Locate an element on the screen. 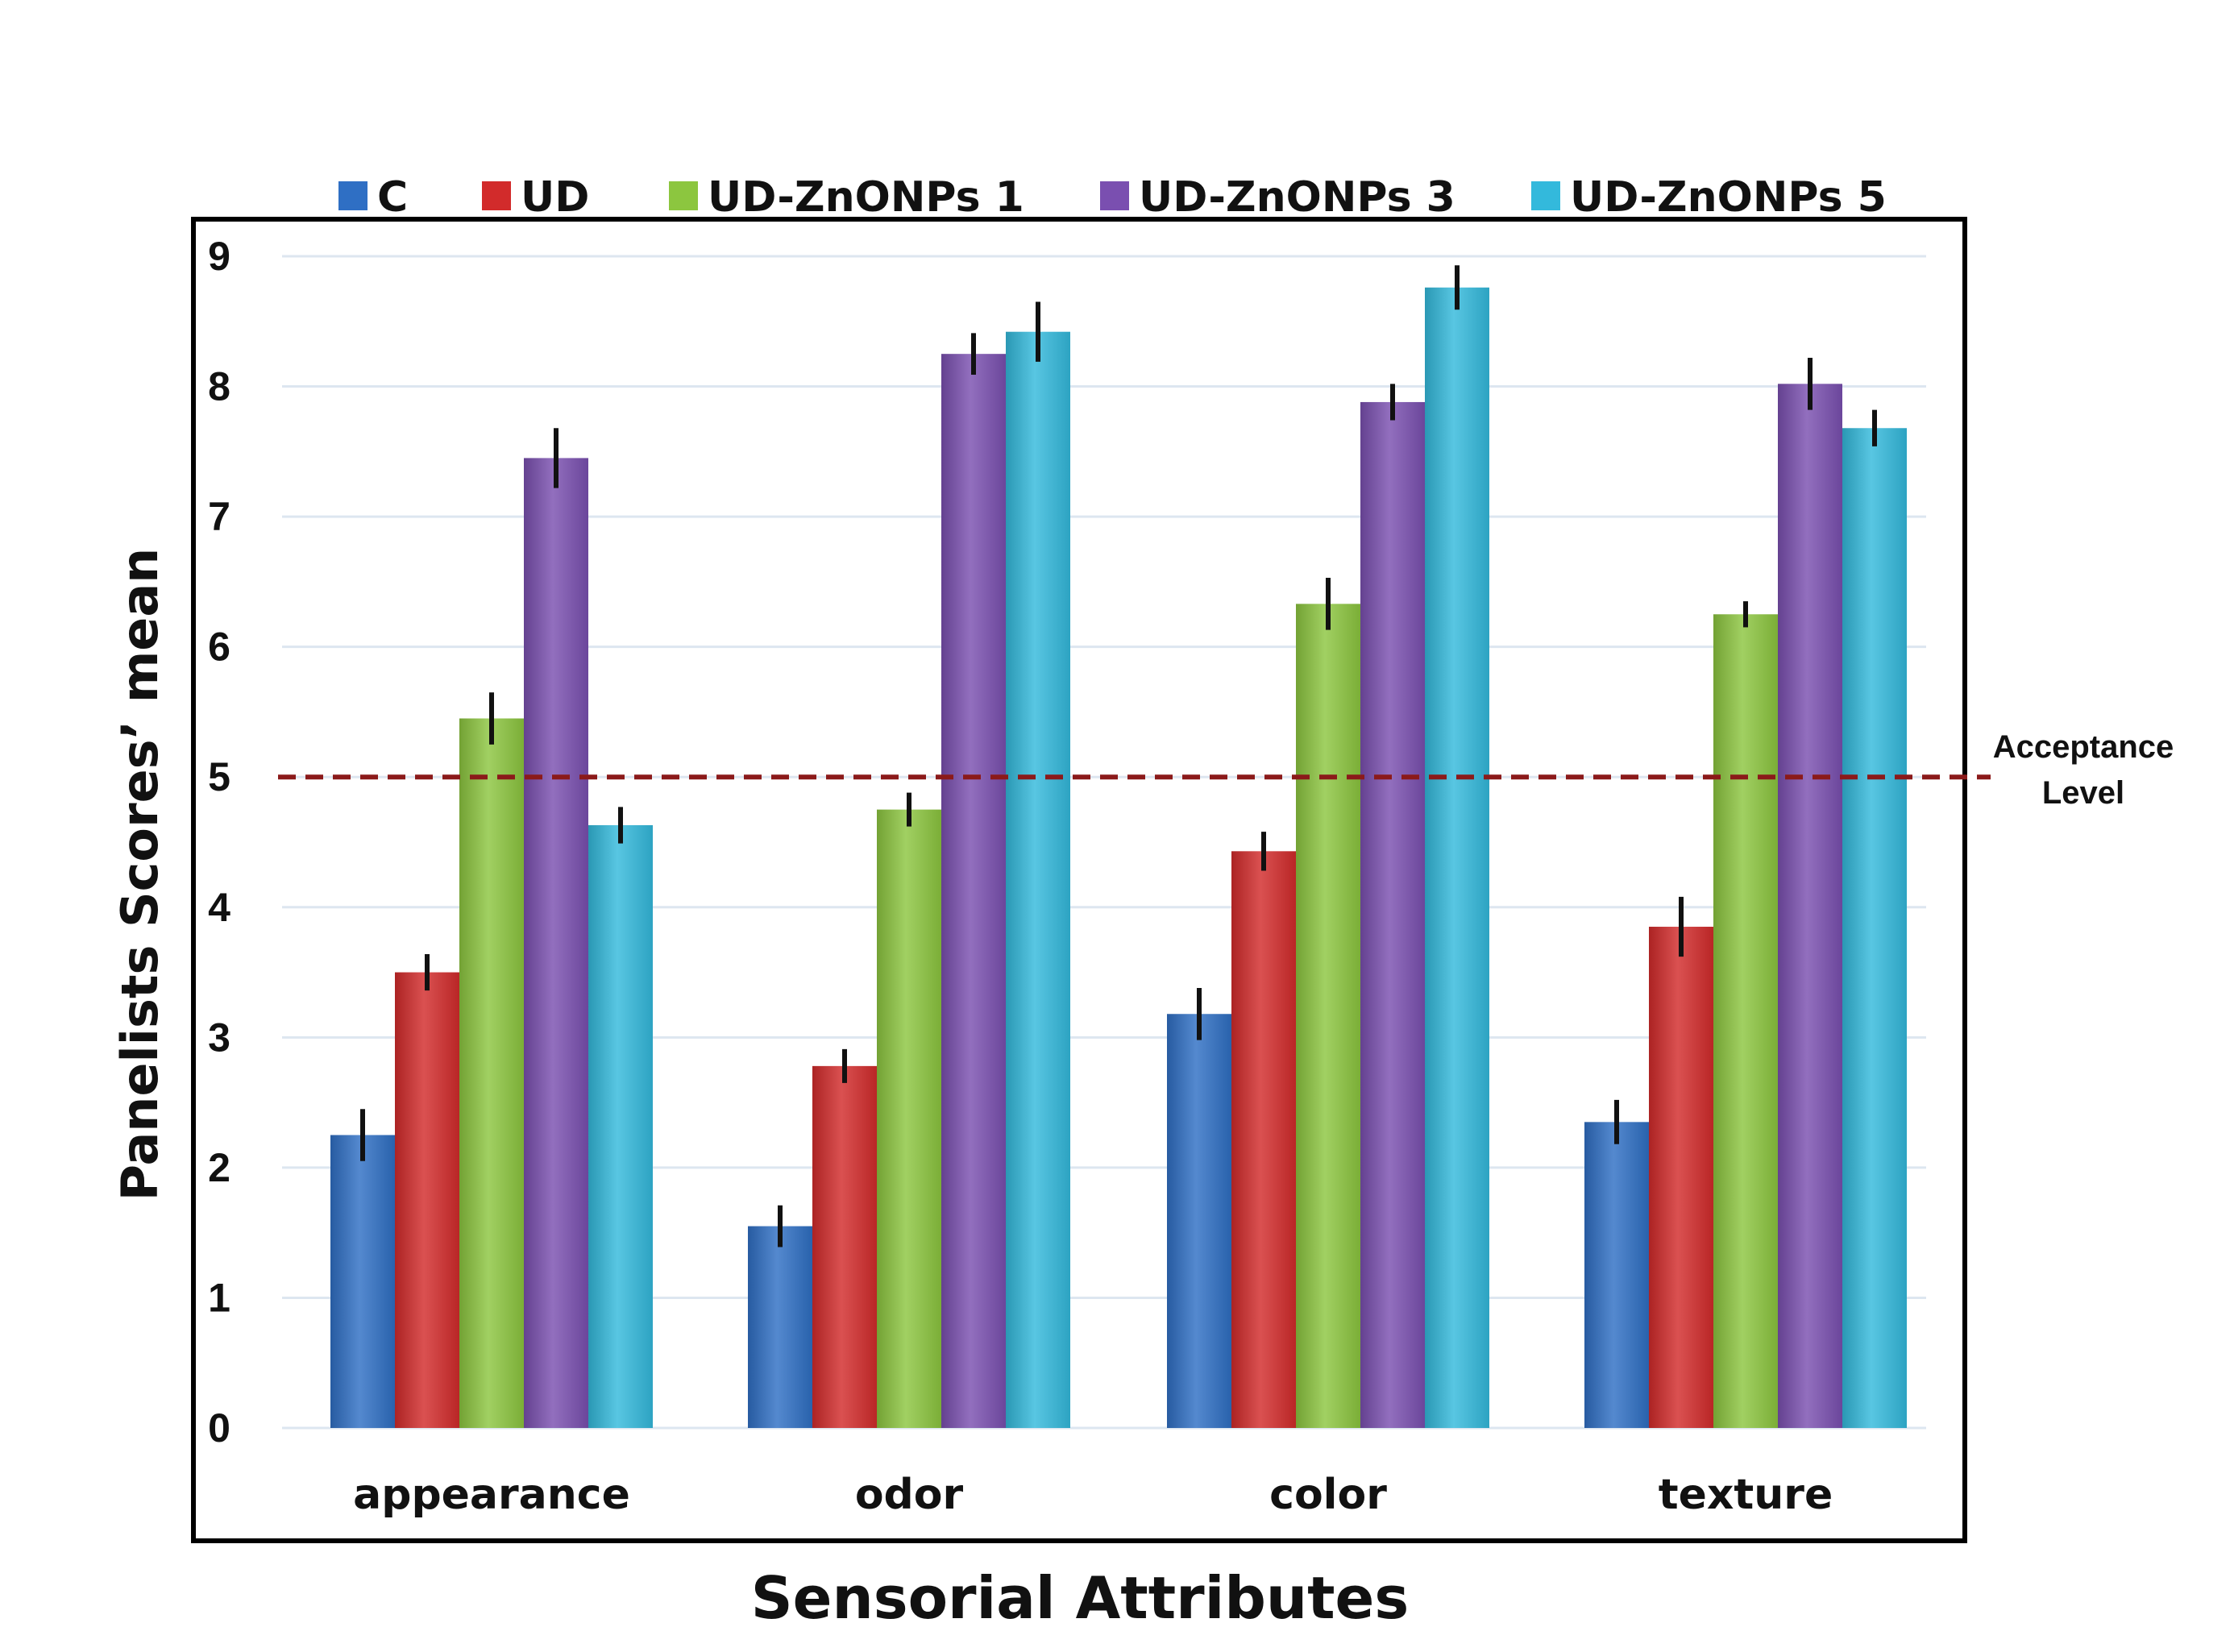 The height and width of the screenshot is (1652, 2234). legend-item: UD is located at coordinates (535, 197).